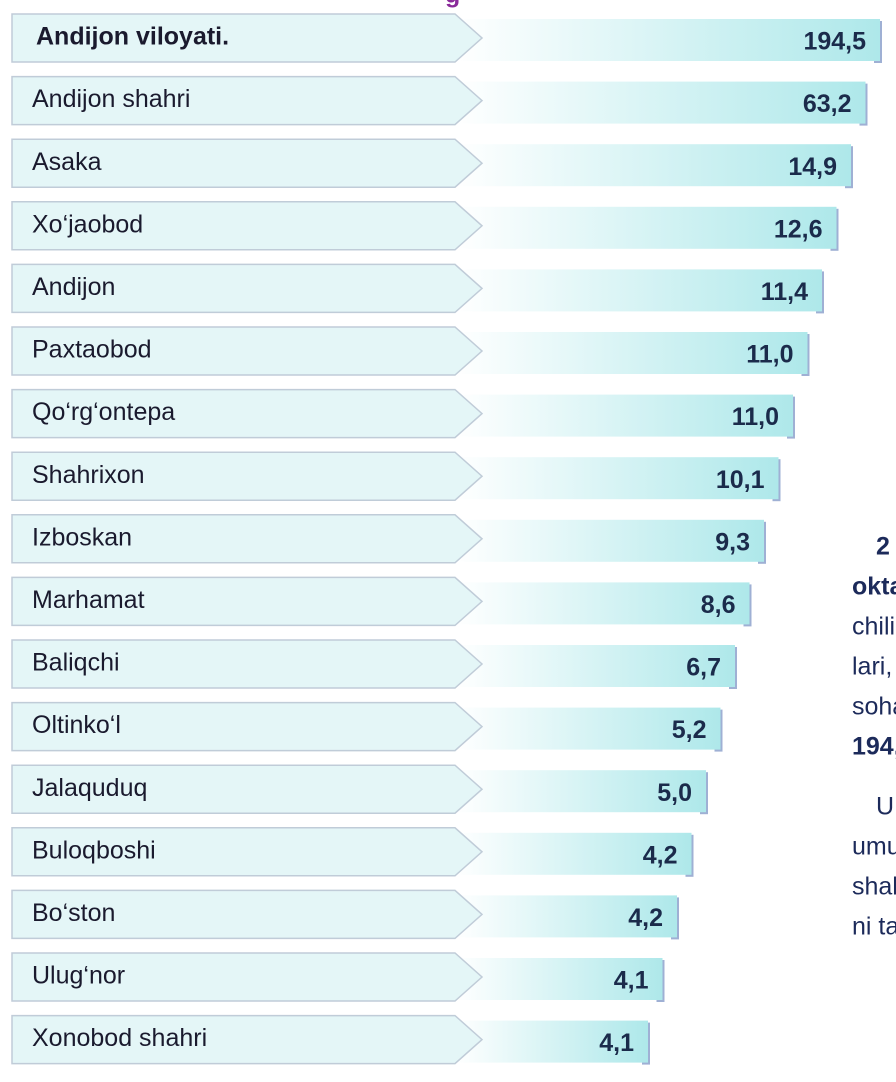  Describe the element at coordinates (674, 793) in the screenshot. I see `value-label: 5,0` at that location.